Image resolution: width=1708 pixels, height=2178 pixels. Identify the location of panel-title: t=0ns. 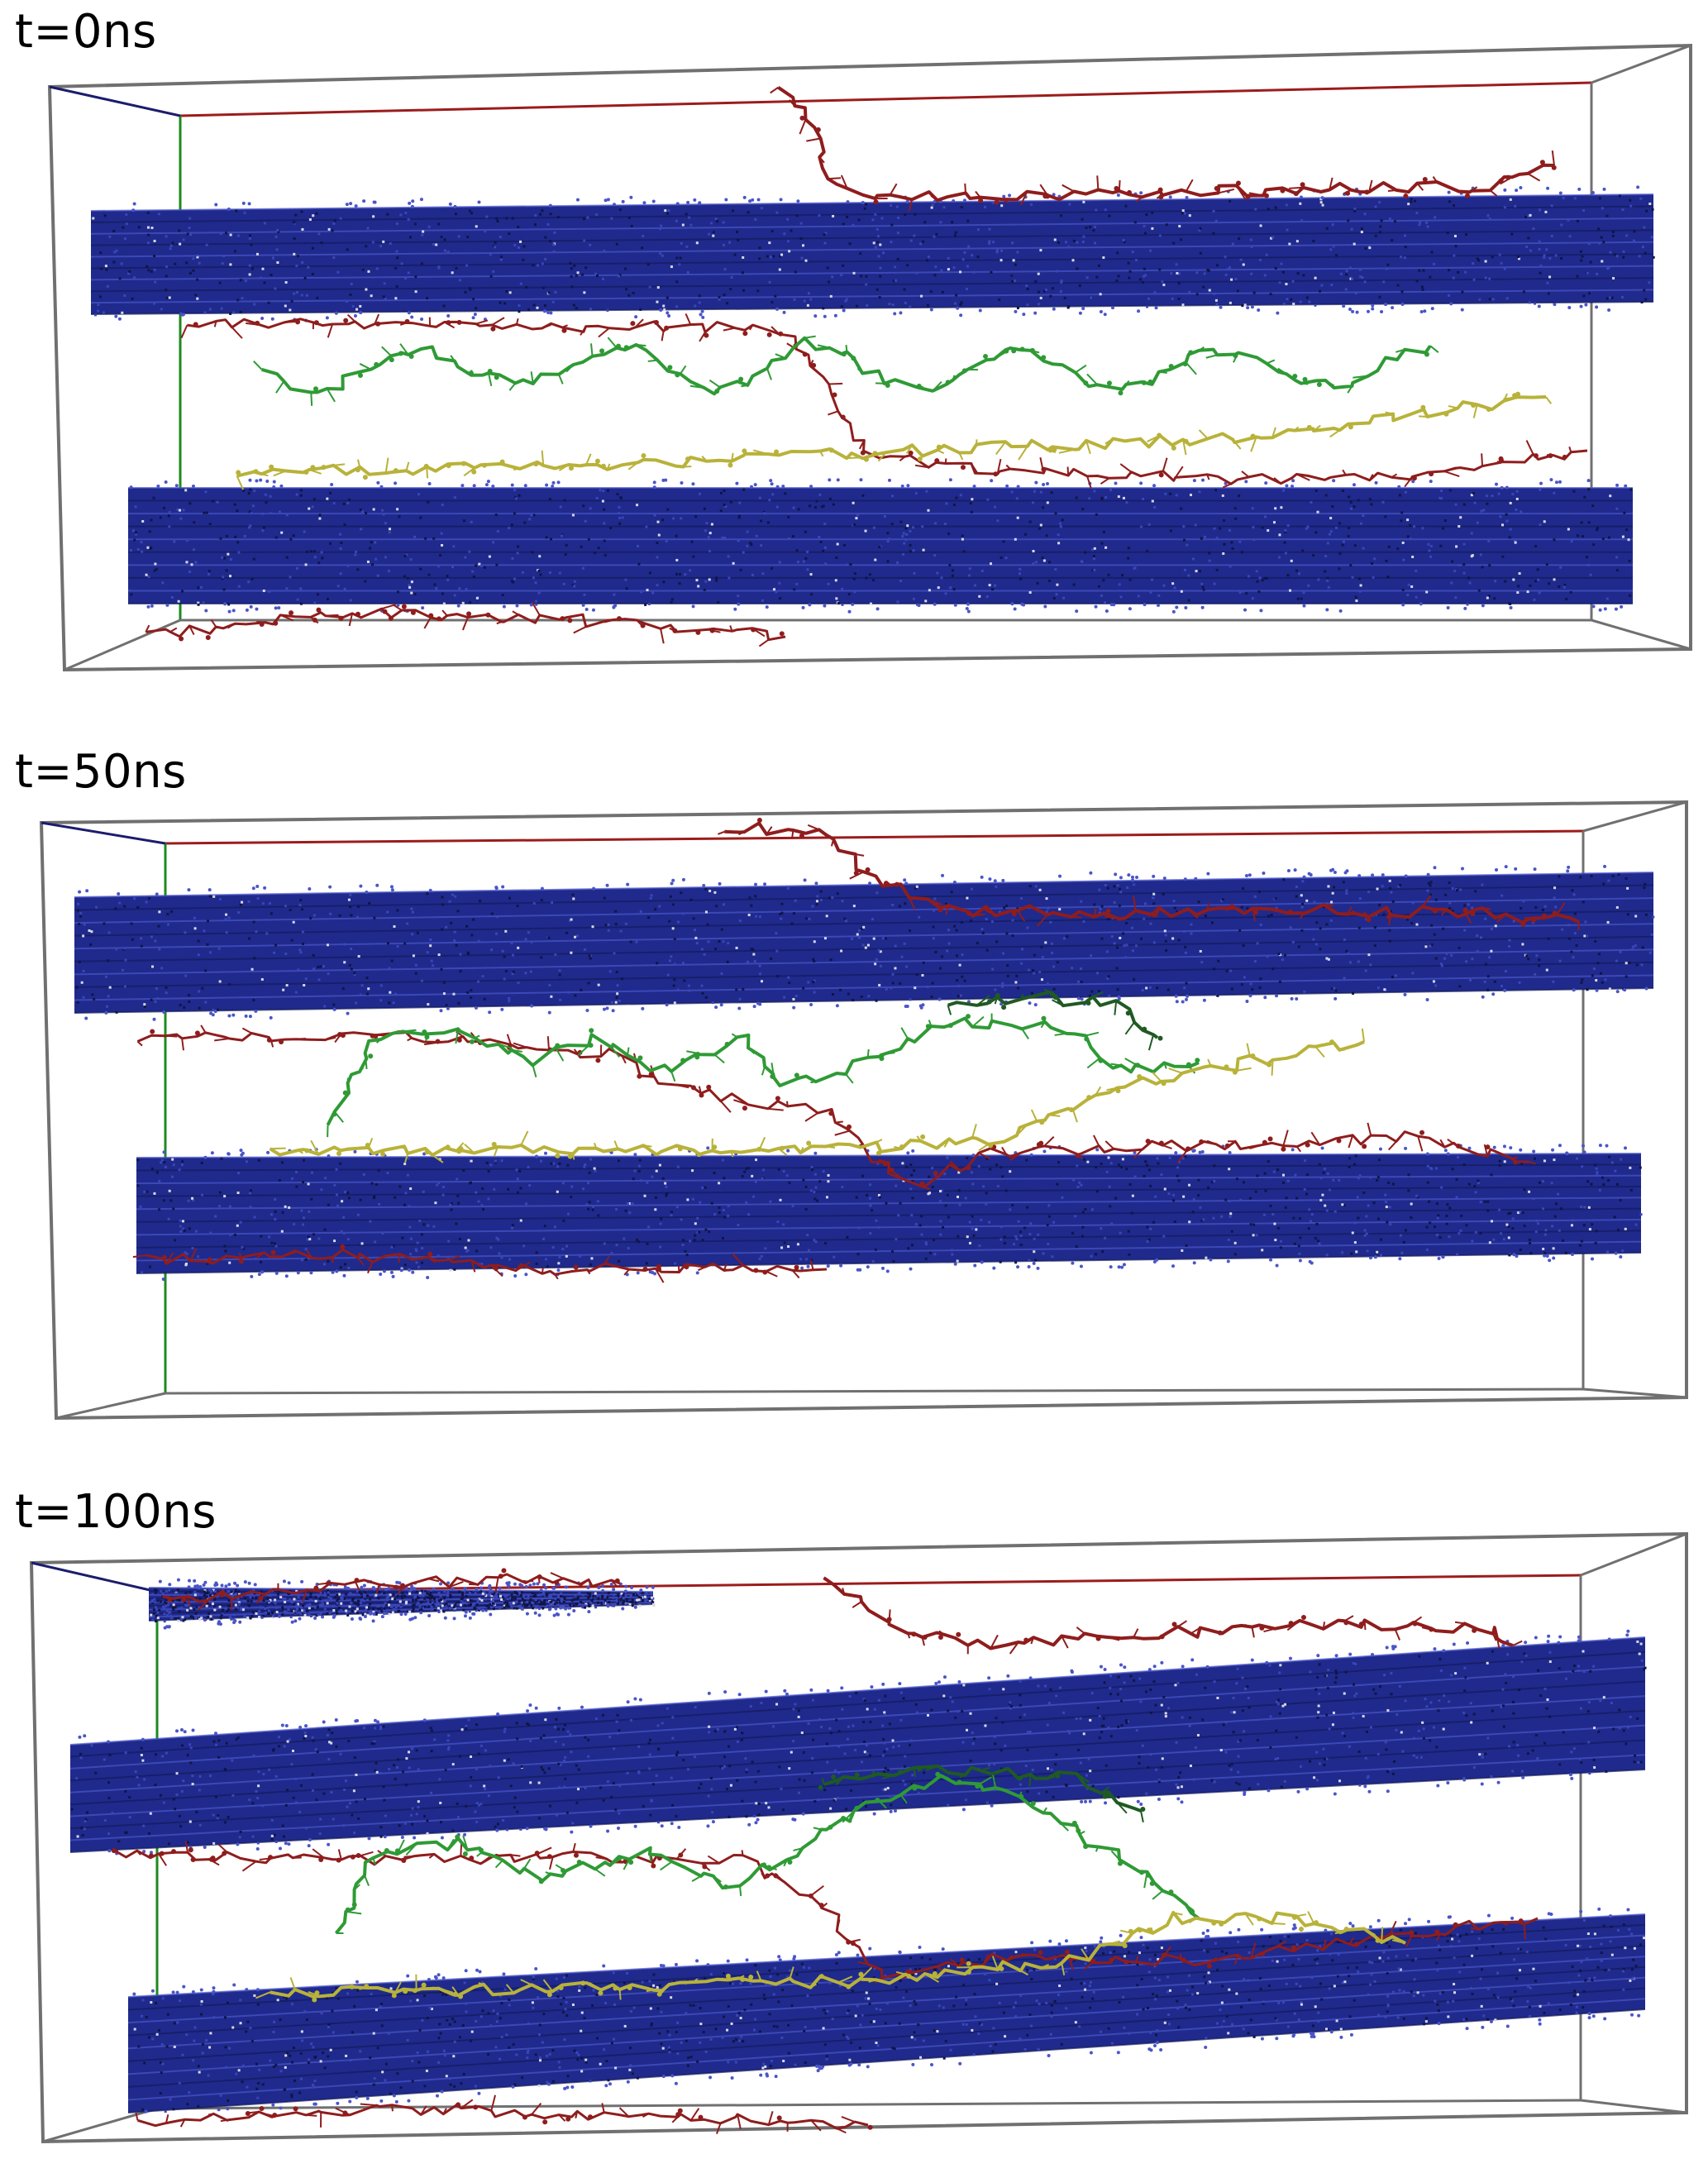
(86, 32).